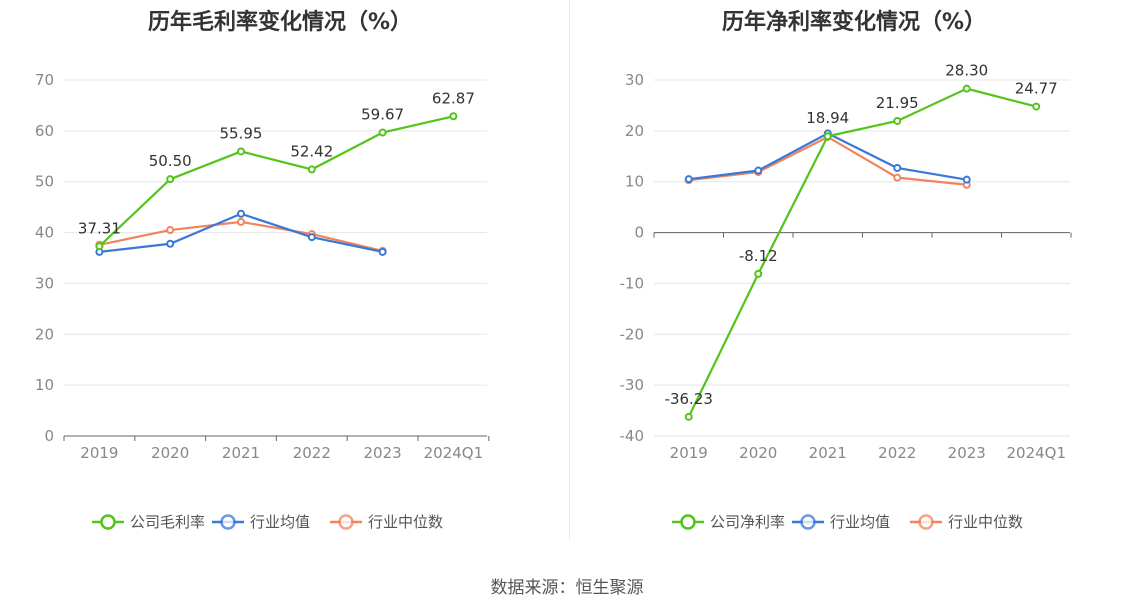 This screenshot has height=612, width=1134. What do you see at coordinates (632, 283) in the screenshot?
I see `y-tick-label: -10` at bounding box center [632, 283].